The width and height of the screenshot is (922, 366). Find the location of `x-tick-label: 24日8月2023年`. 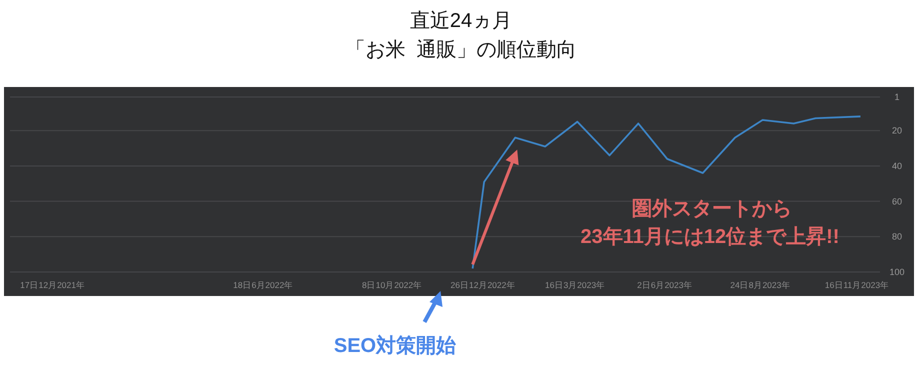

x-tick-label: 24日8月2023年 is located at coordinates (760, 285).